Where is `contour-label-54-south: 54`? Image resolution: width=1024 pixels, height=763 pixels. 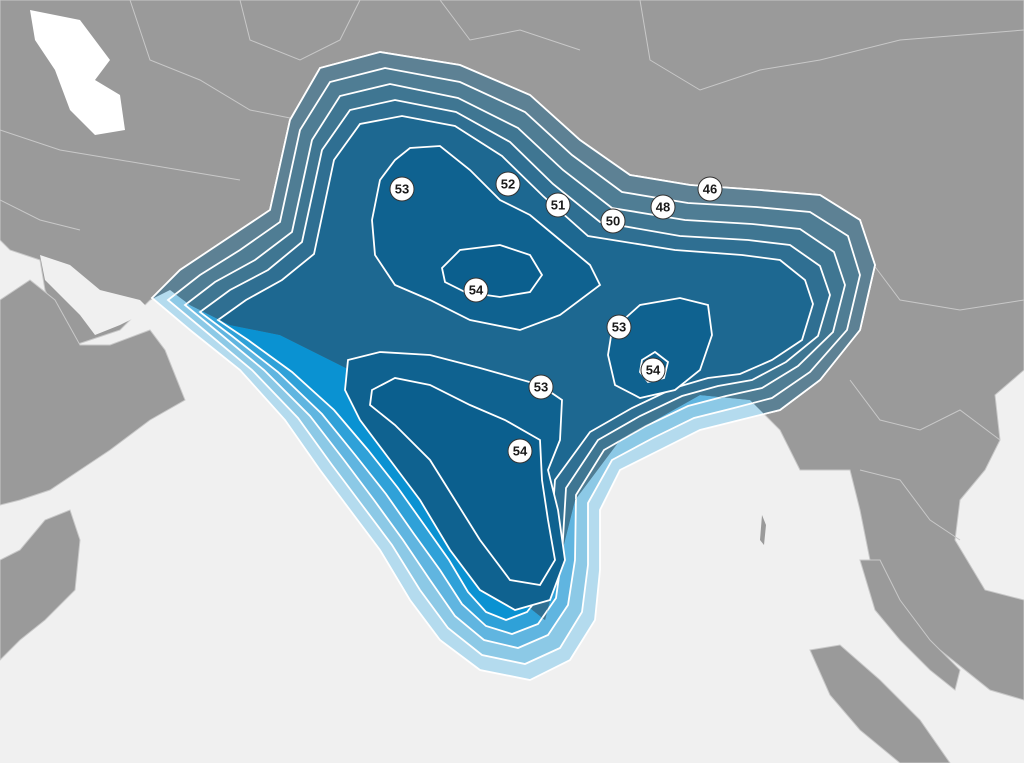 contour-label-54-south: 54 is located at coordinates (520, 451).